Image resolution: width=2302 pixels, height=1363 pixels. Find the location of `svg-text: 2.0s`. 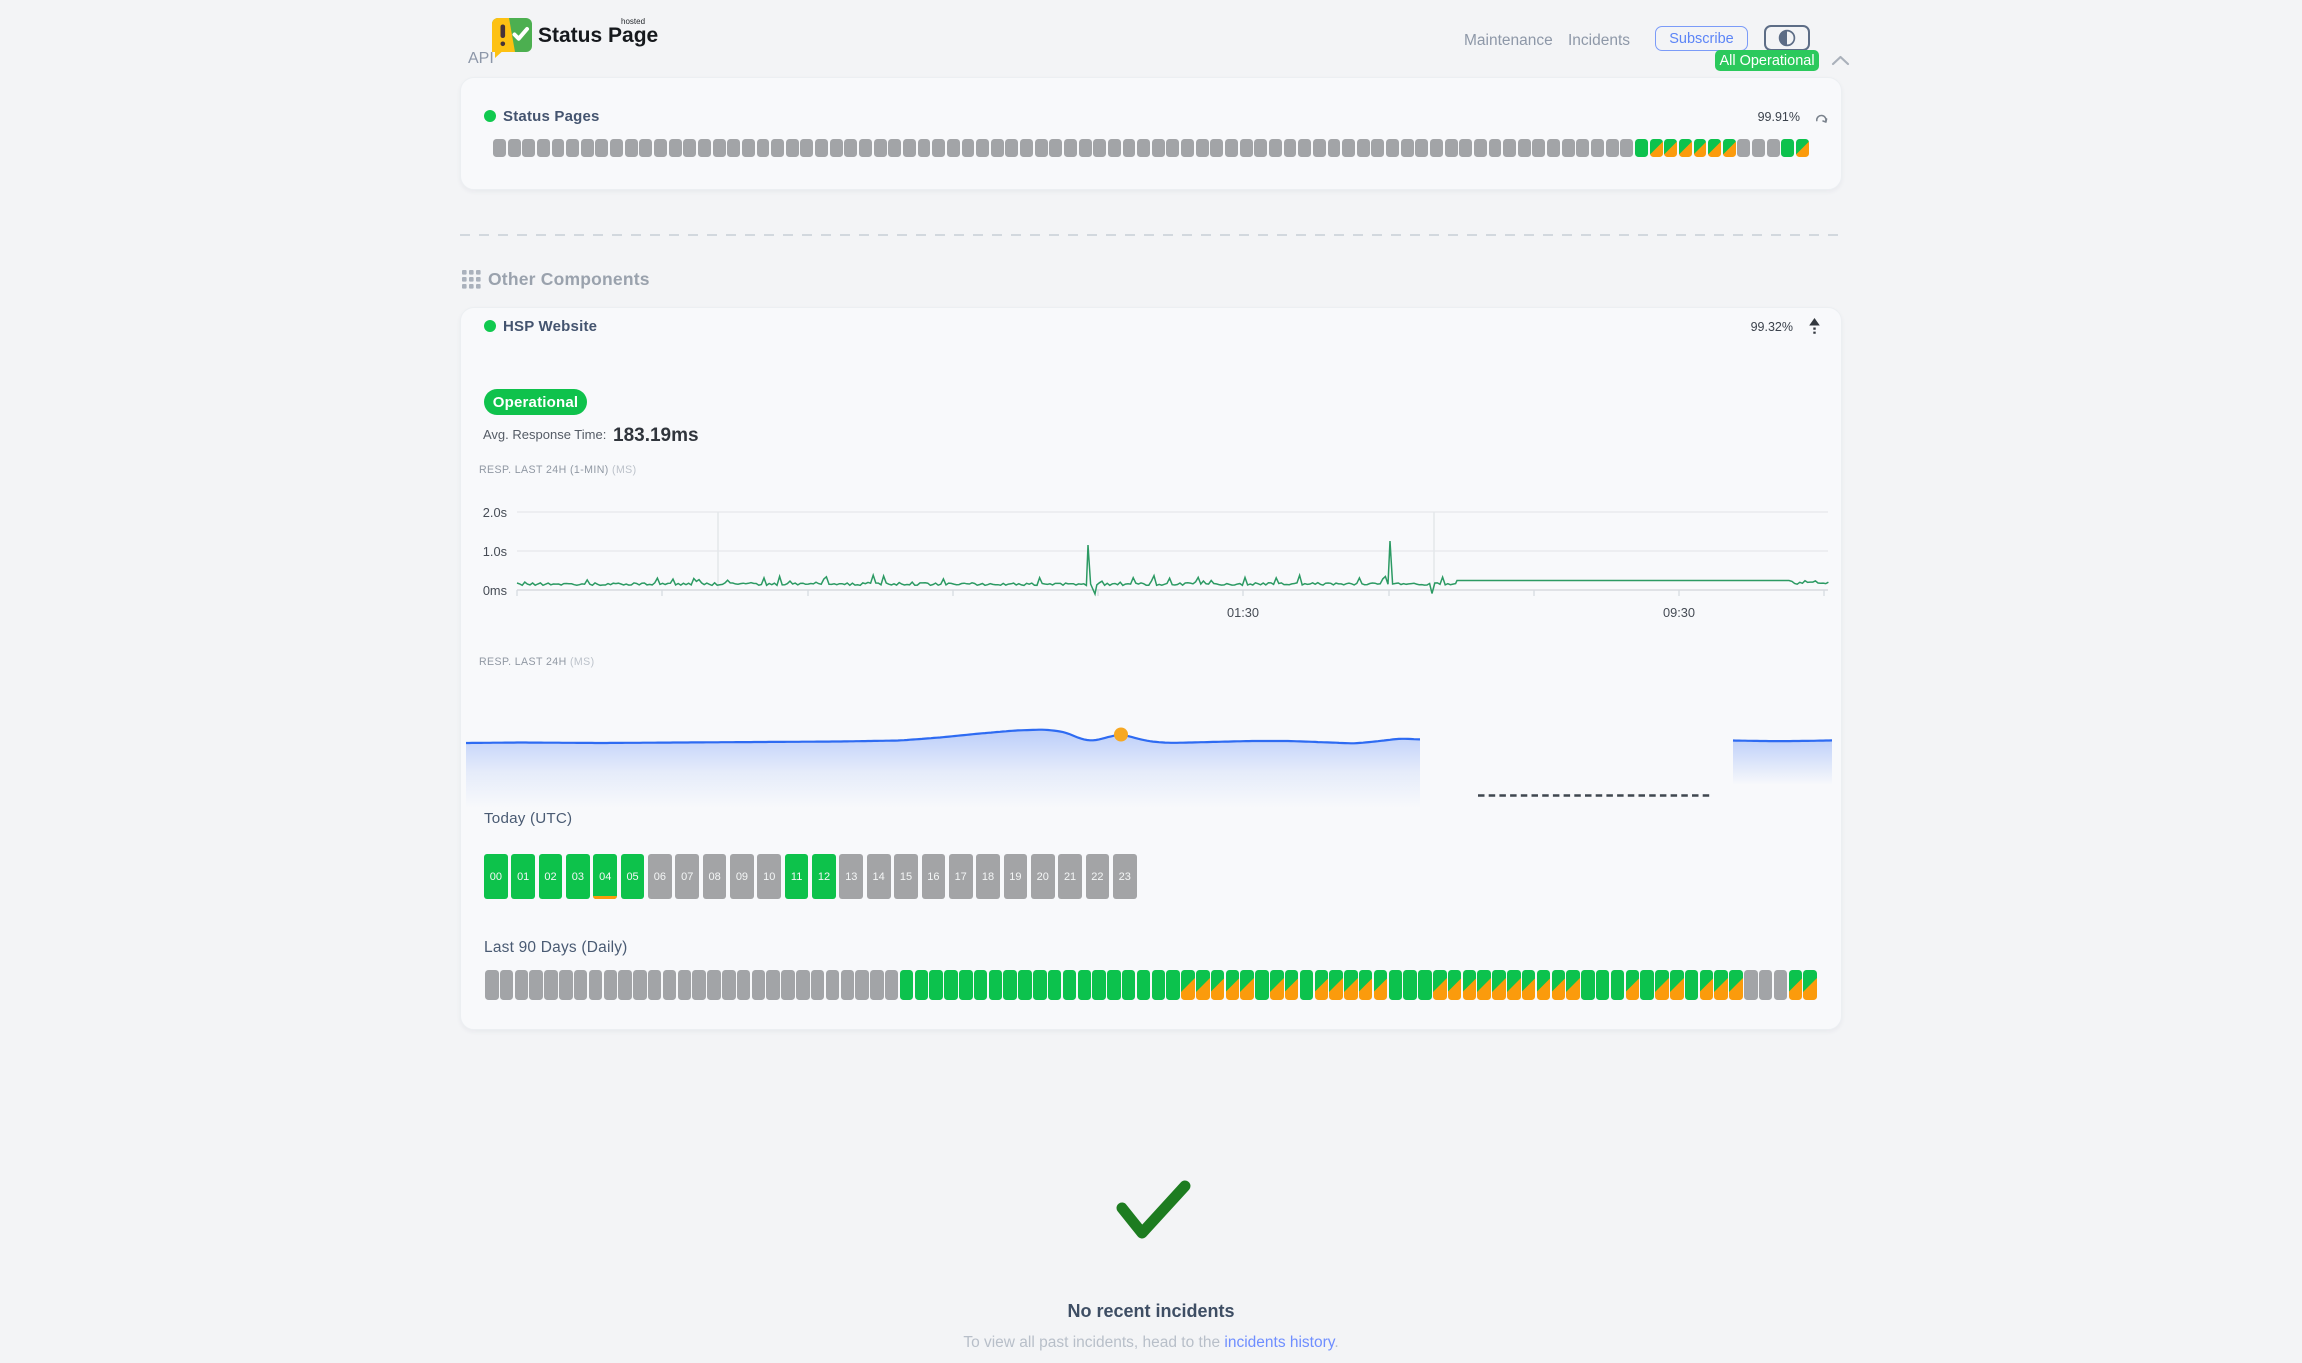

svg-text: 2.0s is located at coordinates (495, 512).